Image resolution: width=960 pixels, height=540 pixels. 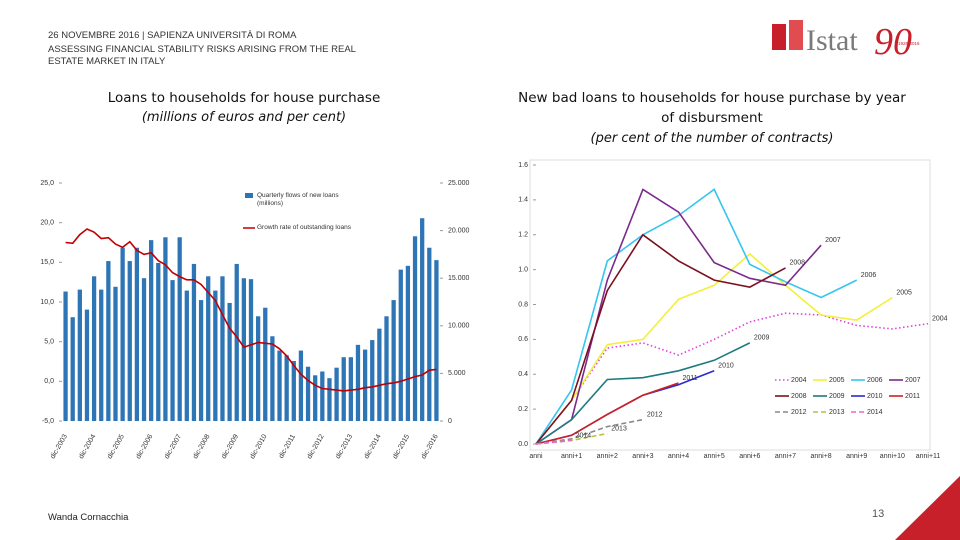 I want to click on x-tick-label: dic-2003, so click(x=59, y=446).